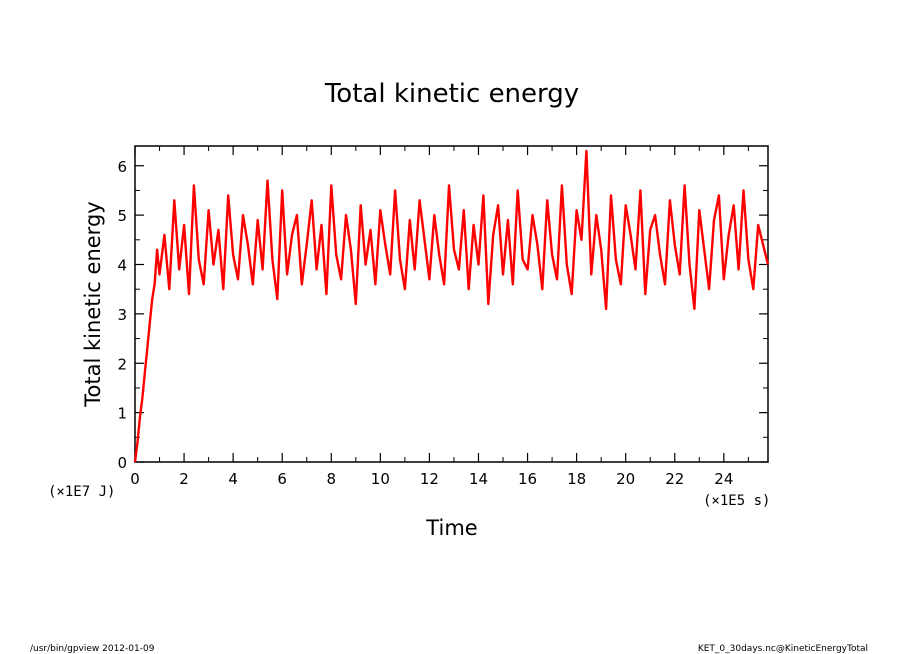 This screenshot has height=654, width=904. Describe the element at coordinates (783, 649) in the screenshot. I see `footer-right-label: KET_0_30days.nc@KineticEnergyTotal` at that location.